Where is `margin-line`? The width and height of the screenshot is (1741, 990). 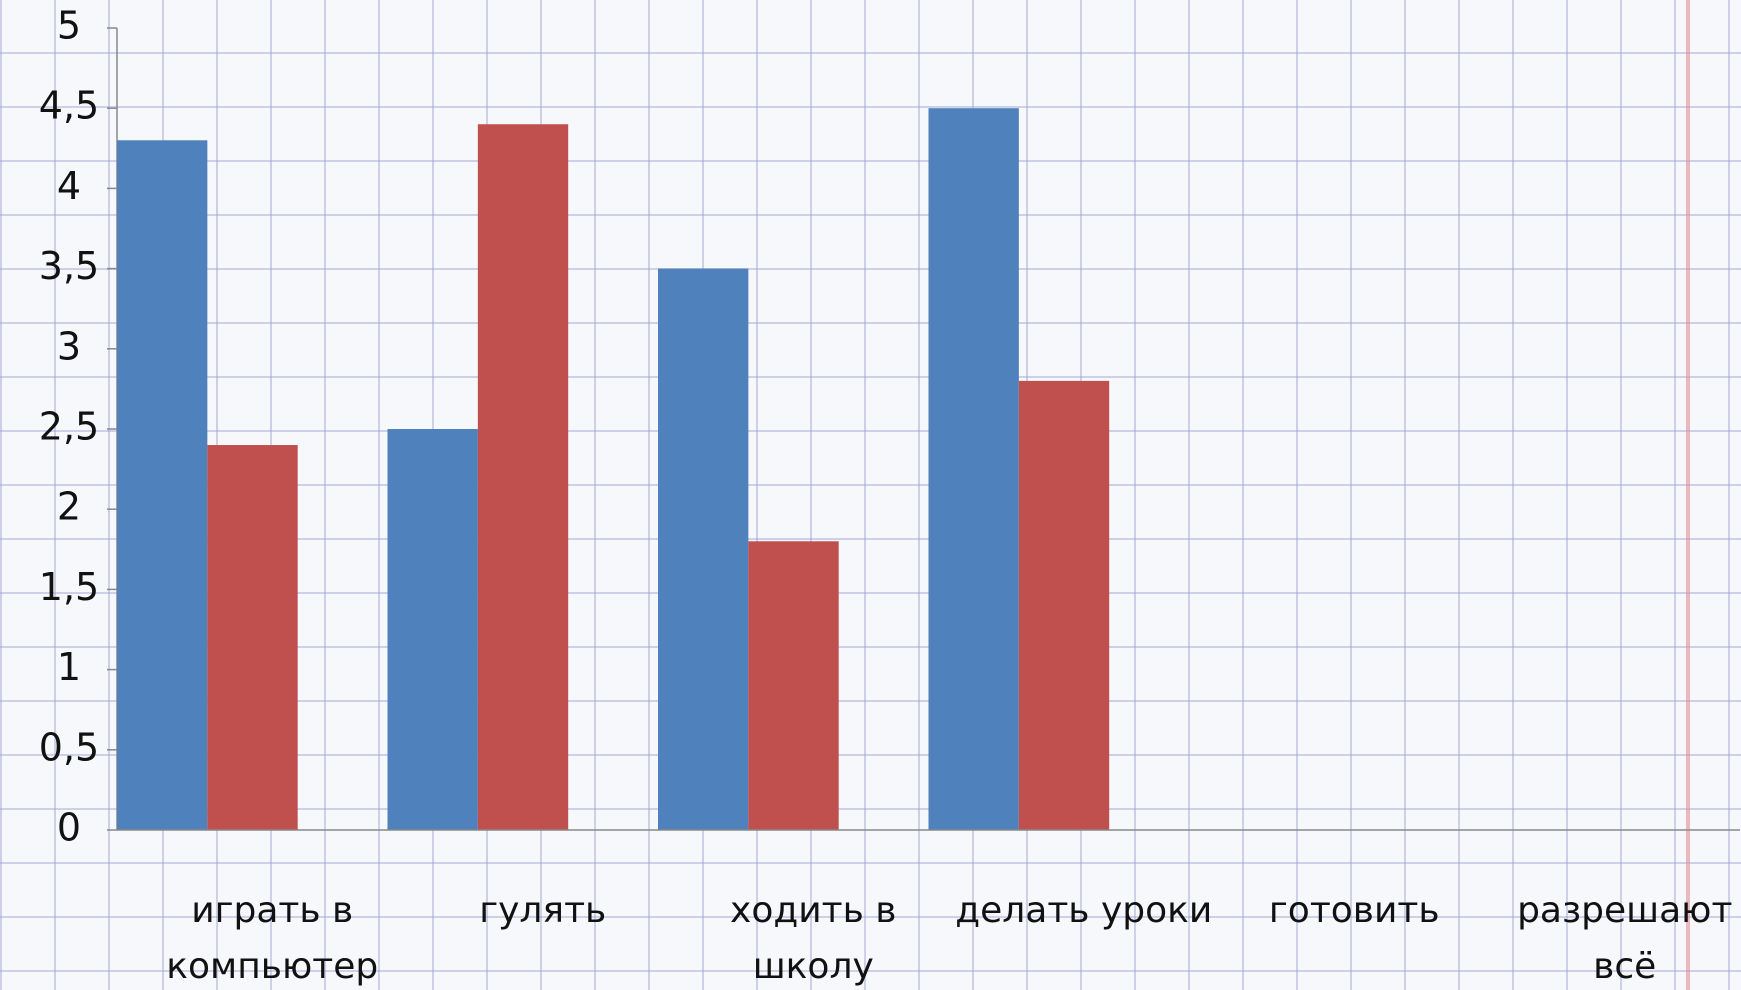 margin-line is located at coordinates (1688, 495).